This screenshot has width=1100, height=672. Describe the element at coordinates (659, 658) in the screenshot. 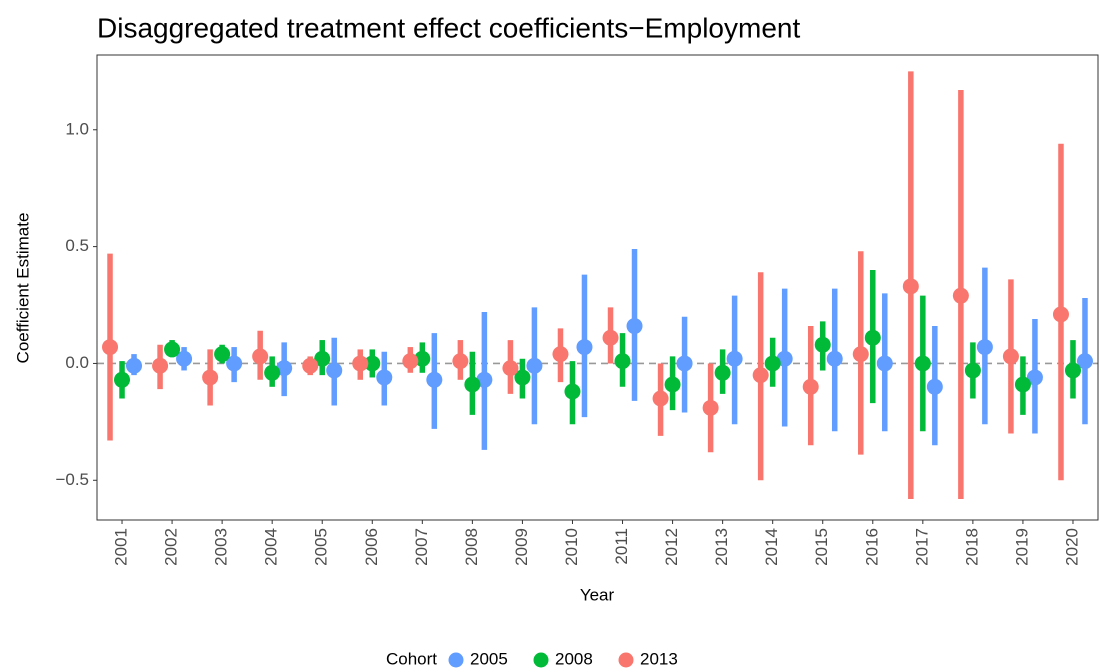

I see `legend-label: 2013` at that location.